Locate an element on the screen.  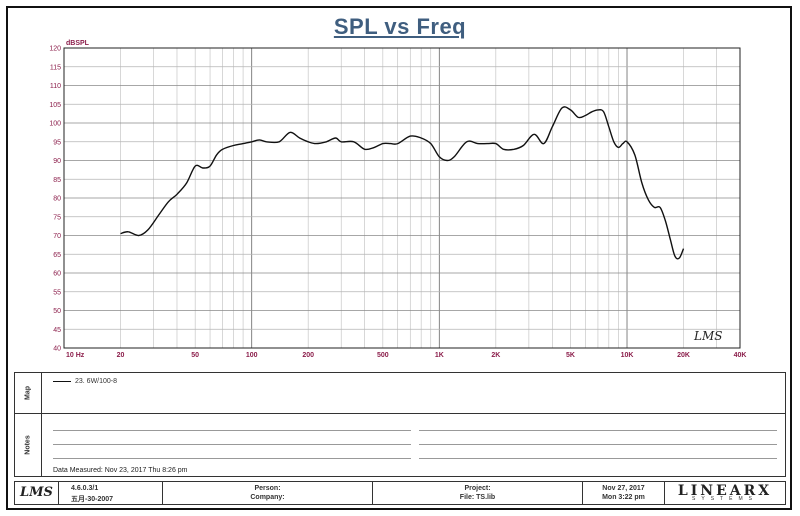
measured-date: Data Measured: Nov 23, 2017 Thu 8:26 pm is located at coordinates (120, 470).